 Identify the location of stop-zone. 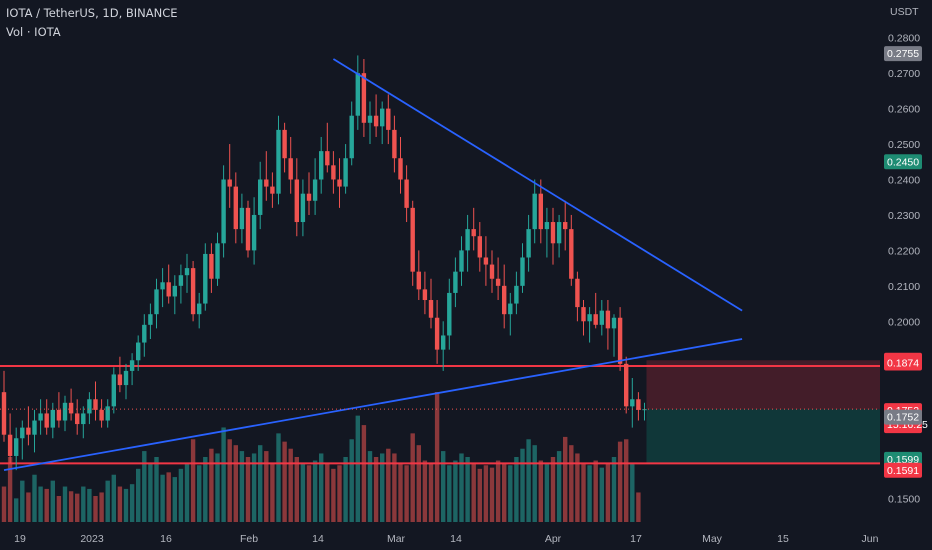
(763, 385).